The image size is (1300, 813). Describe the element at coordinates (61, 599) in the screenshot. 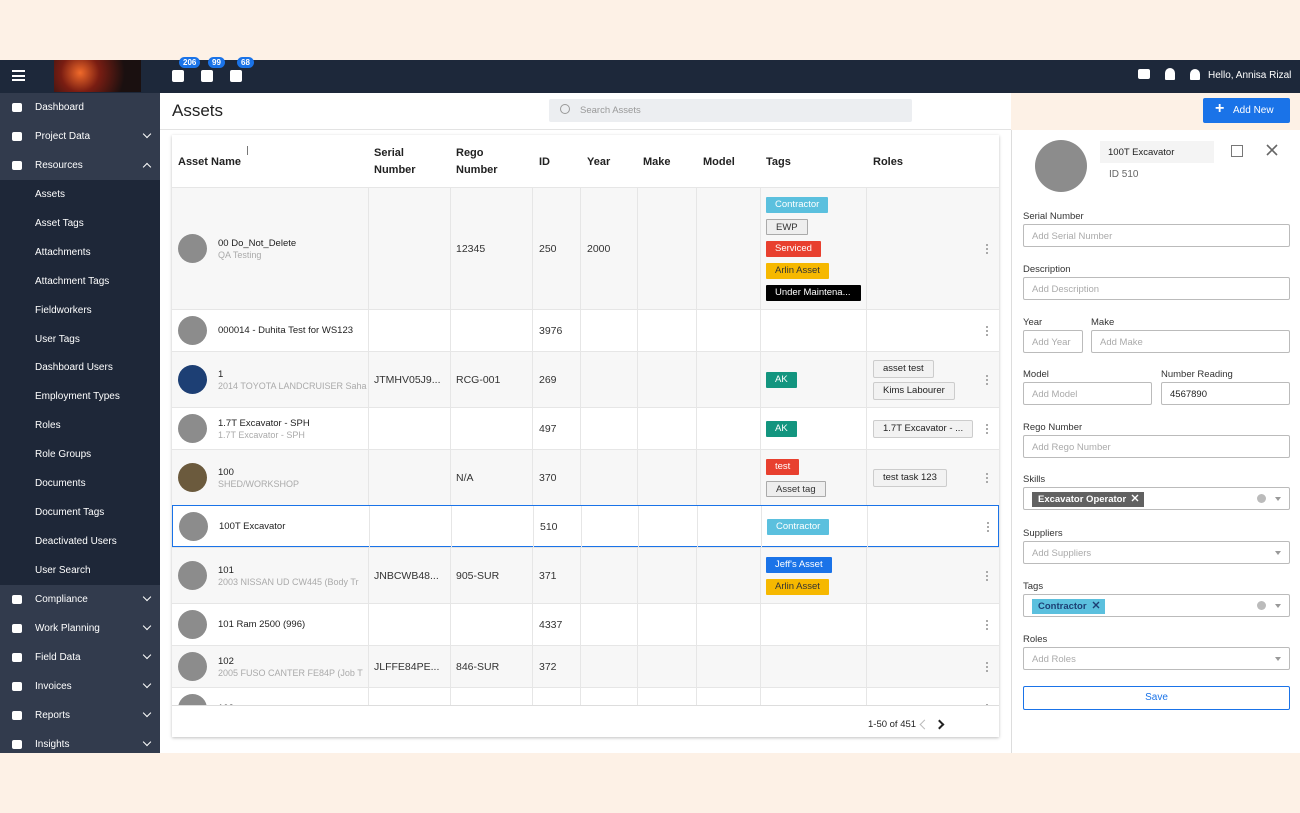

I see `nav-item: Compliance` at that location.